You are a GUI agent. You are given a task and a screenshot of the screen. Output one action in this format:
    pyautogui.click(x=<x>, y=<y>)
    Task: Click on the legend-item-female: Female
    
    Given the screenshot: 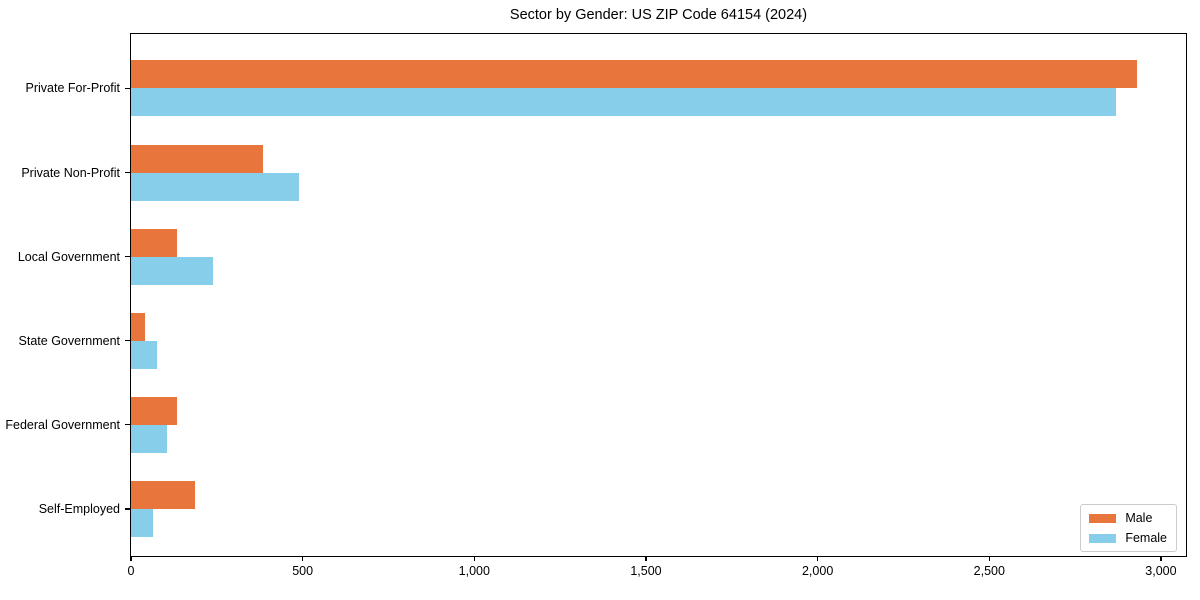 What is the action you would take?
    pyautogui.click(x=1128, y=538)
    